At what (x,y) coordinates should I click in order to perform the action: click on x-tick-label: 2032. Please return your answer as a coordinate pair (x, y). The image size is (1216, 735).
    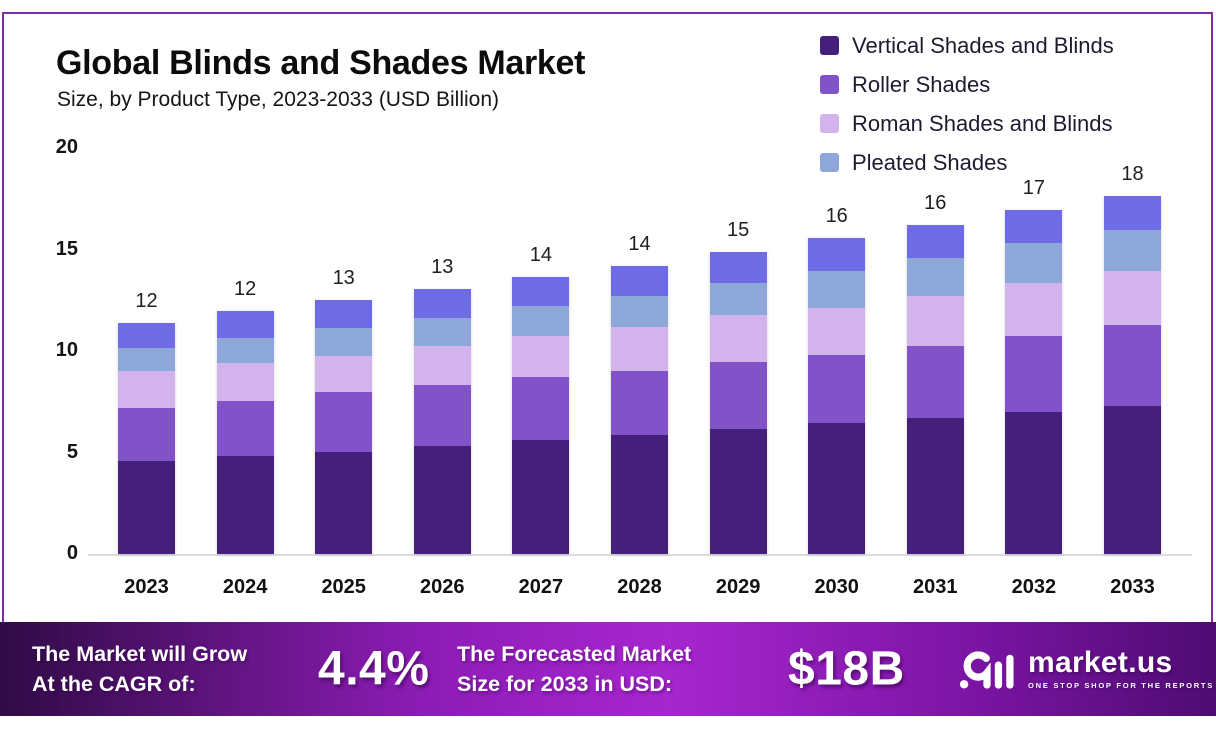
    Looking at the image, I should click on (1034, 587).